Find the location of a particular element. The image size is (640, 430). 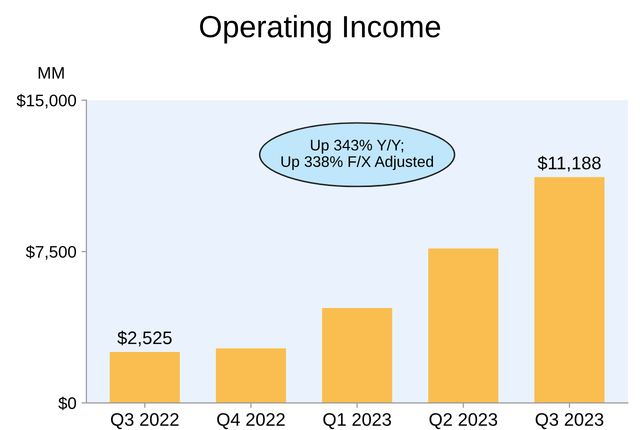

annotation: Up 343% Y/Y; Up 338% F/X Adjusted is located at coordinates (357, 154).